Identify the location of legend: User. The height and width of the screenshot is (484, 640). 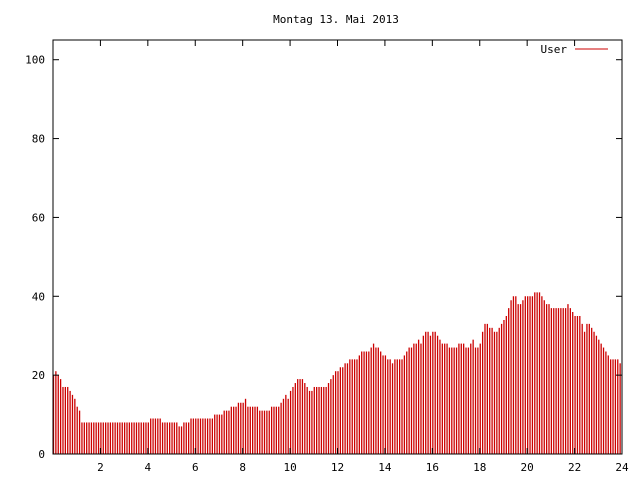
(574, 49).